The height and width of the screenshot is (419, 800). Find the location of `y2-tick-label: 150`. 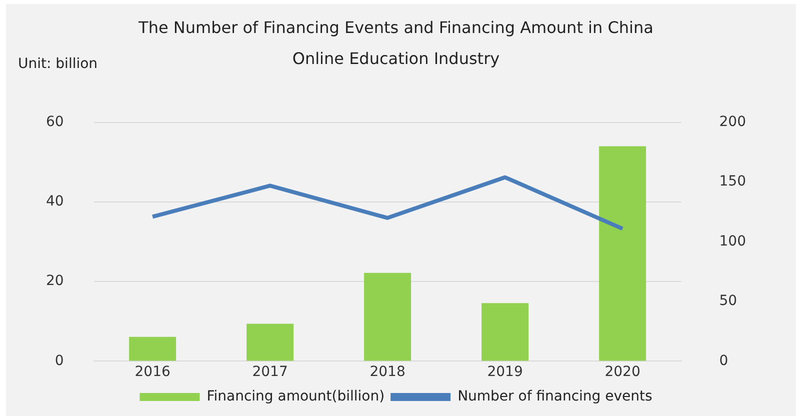

y2-tick-label: 150 is located at coordinates (732, 182).